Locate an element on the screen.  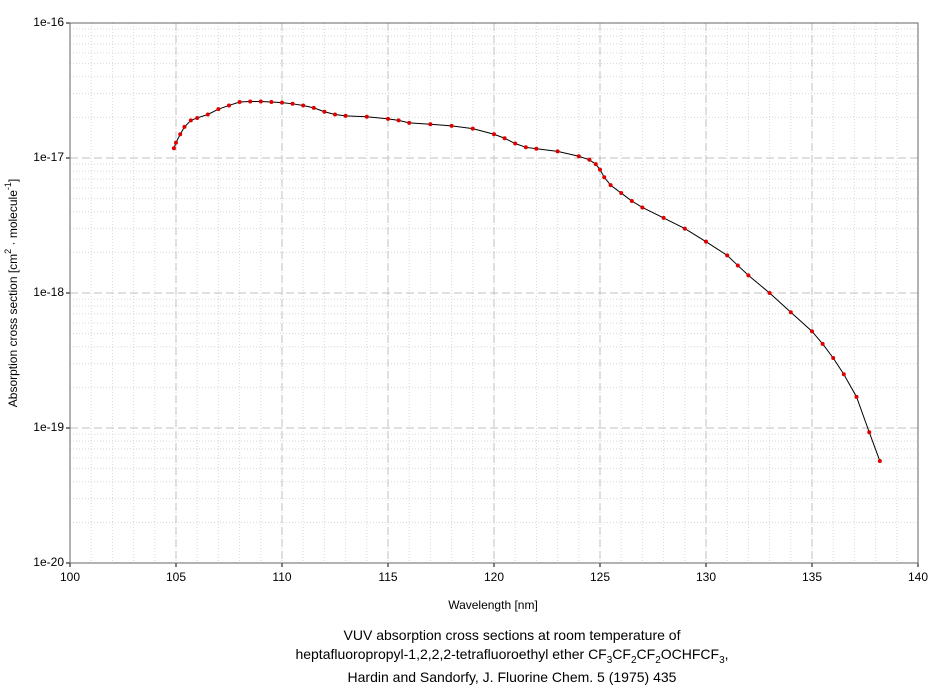
y-tick-label: 1e-19 is located at coordinates (48, 427).